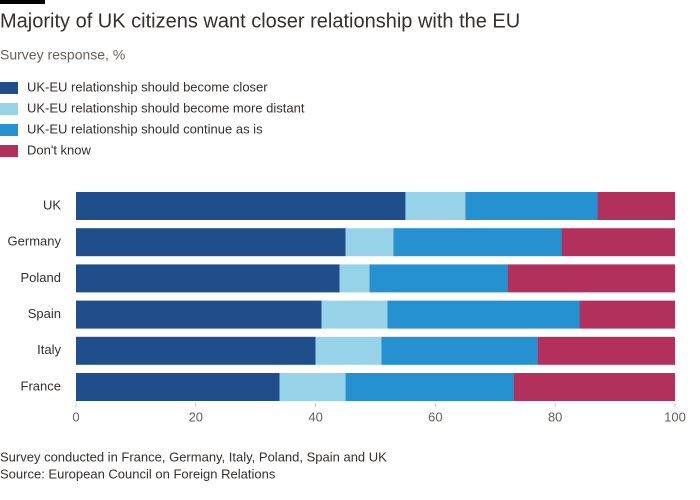 The image size is (700, 500). I want to click on x-tick-label: 80, so click(555, 416).